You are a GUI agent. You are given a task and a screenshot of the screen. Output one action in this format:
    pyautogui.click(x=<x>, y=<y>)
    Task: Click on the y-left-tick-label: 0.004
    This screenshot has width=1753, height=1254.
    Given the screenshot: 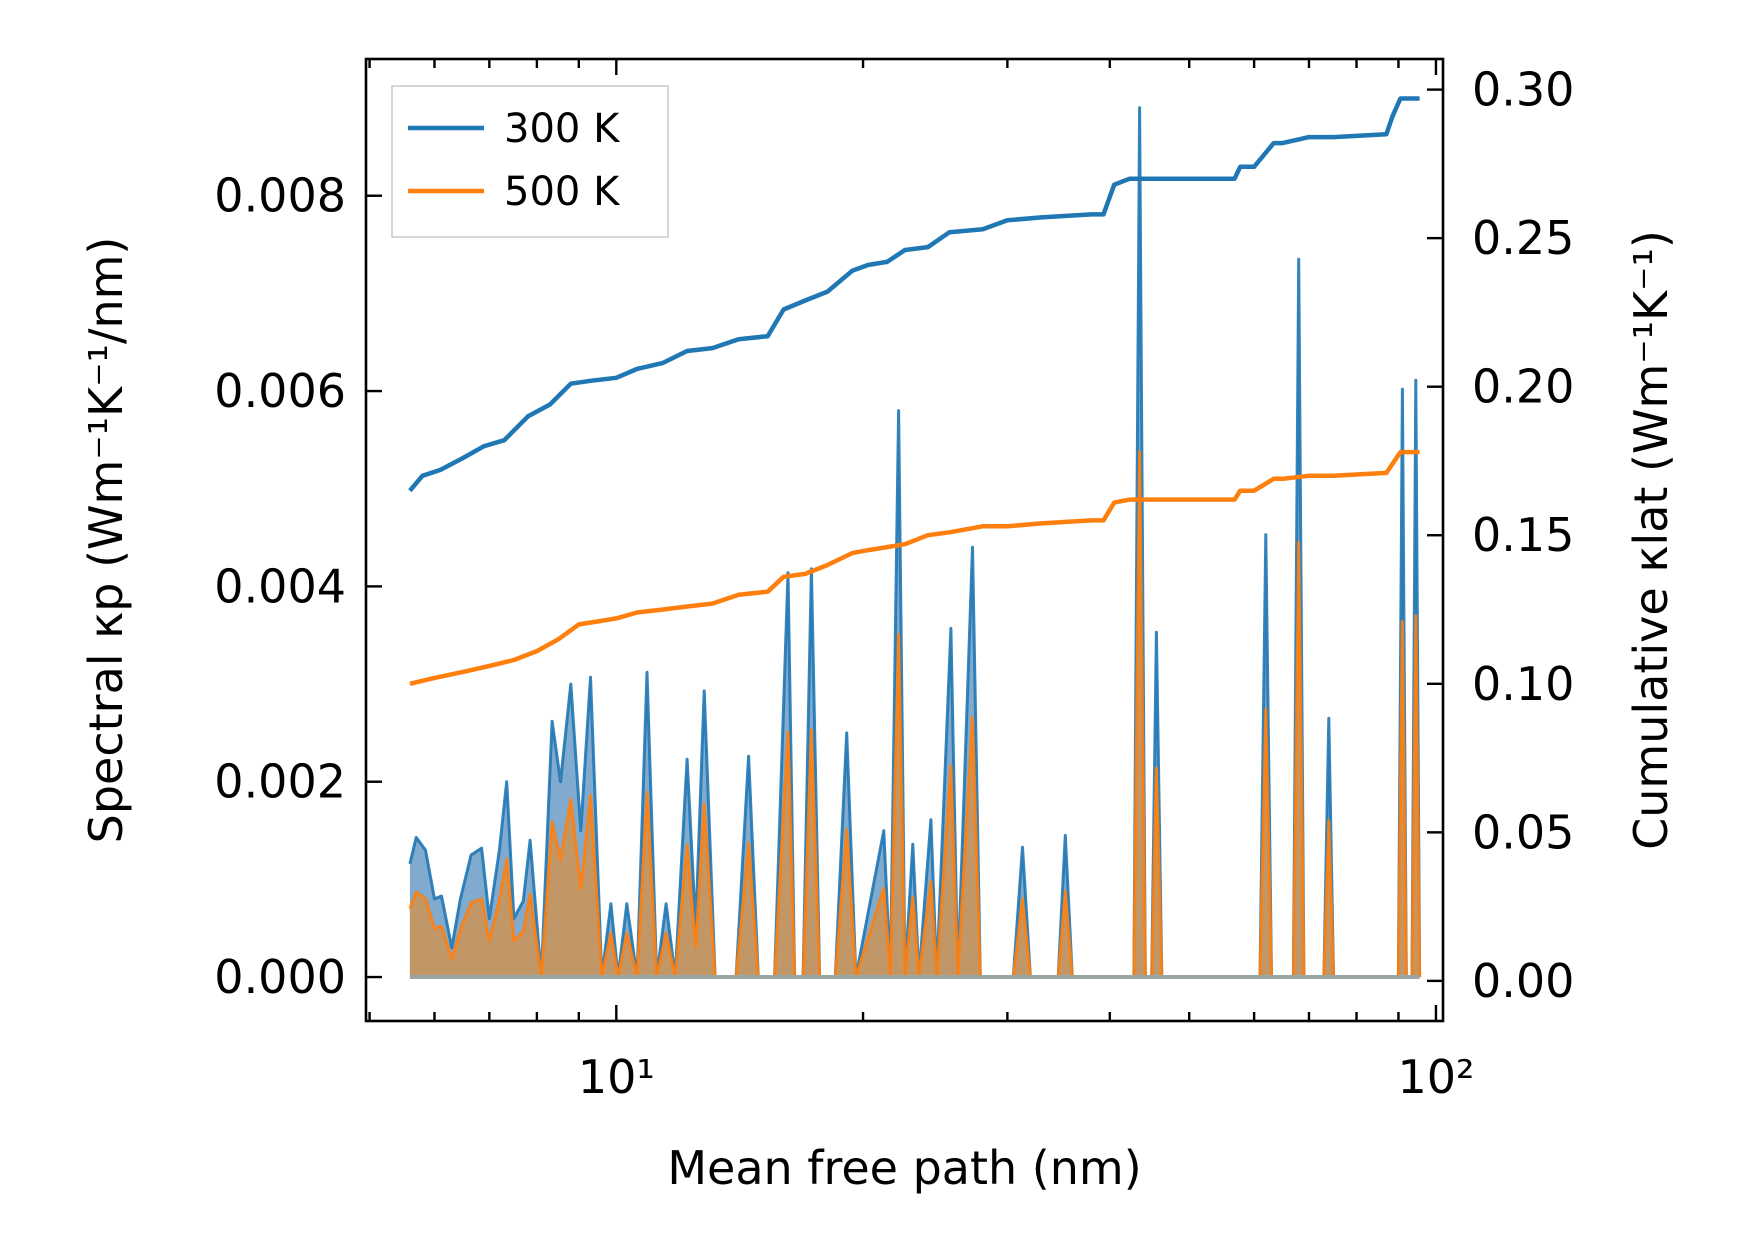 What is the action you would take?
    pyautogui.click(x=280, y=586)
    